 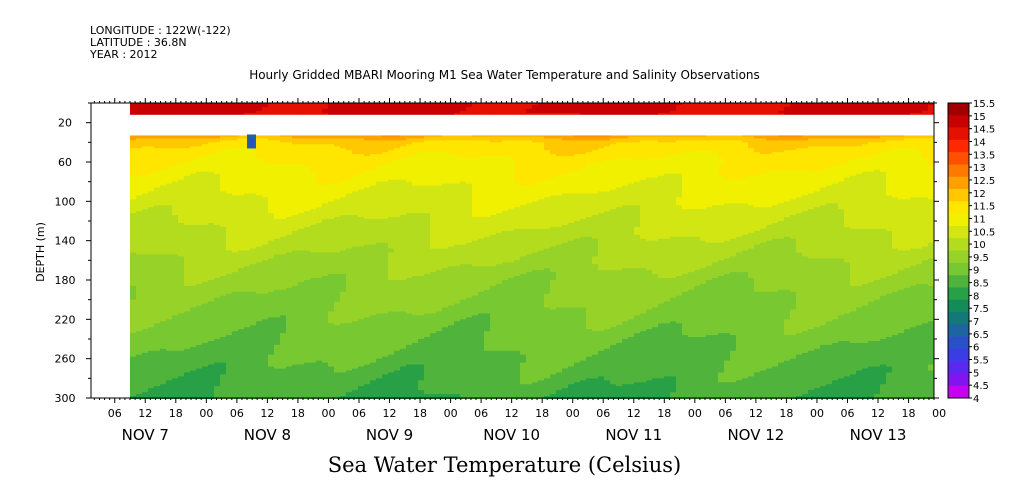 What do you see at coordinates (65, 398) in the screenshot?
I see `y-tick-label: 300` at bounding box center [65, 398].